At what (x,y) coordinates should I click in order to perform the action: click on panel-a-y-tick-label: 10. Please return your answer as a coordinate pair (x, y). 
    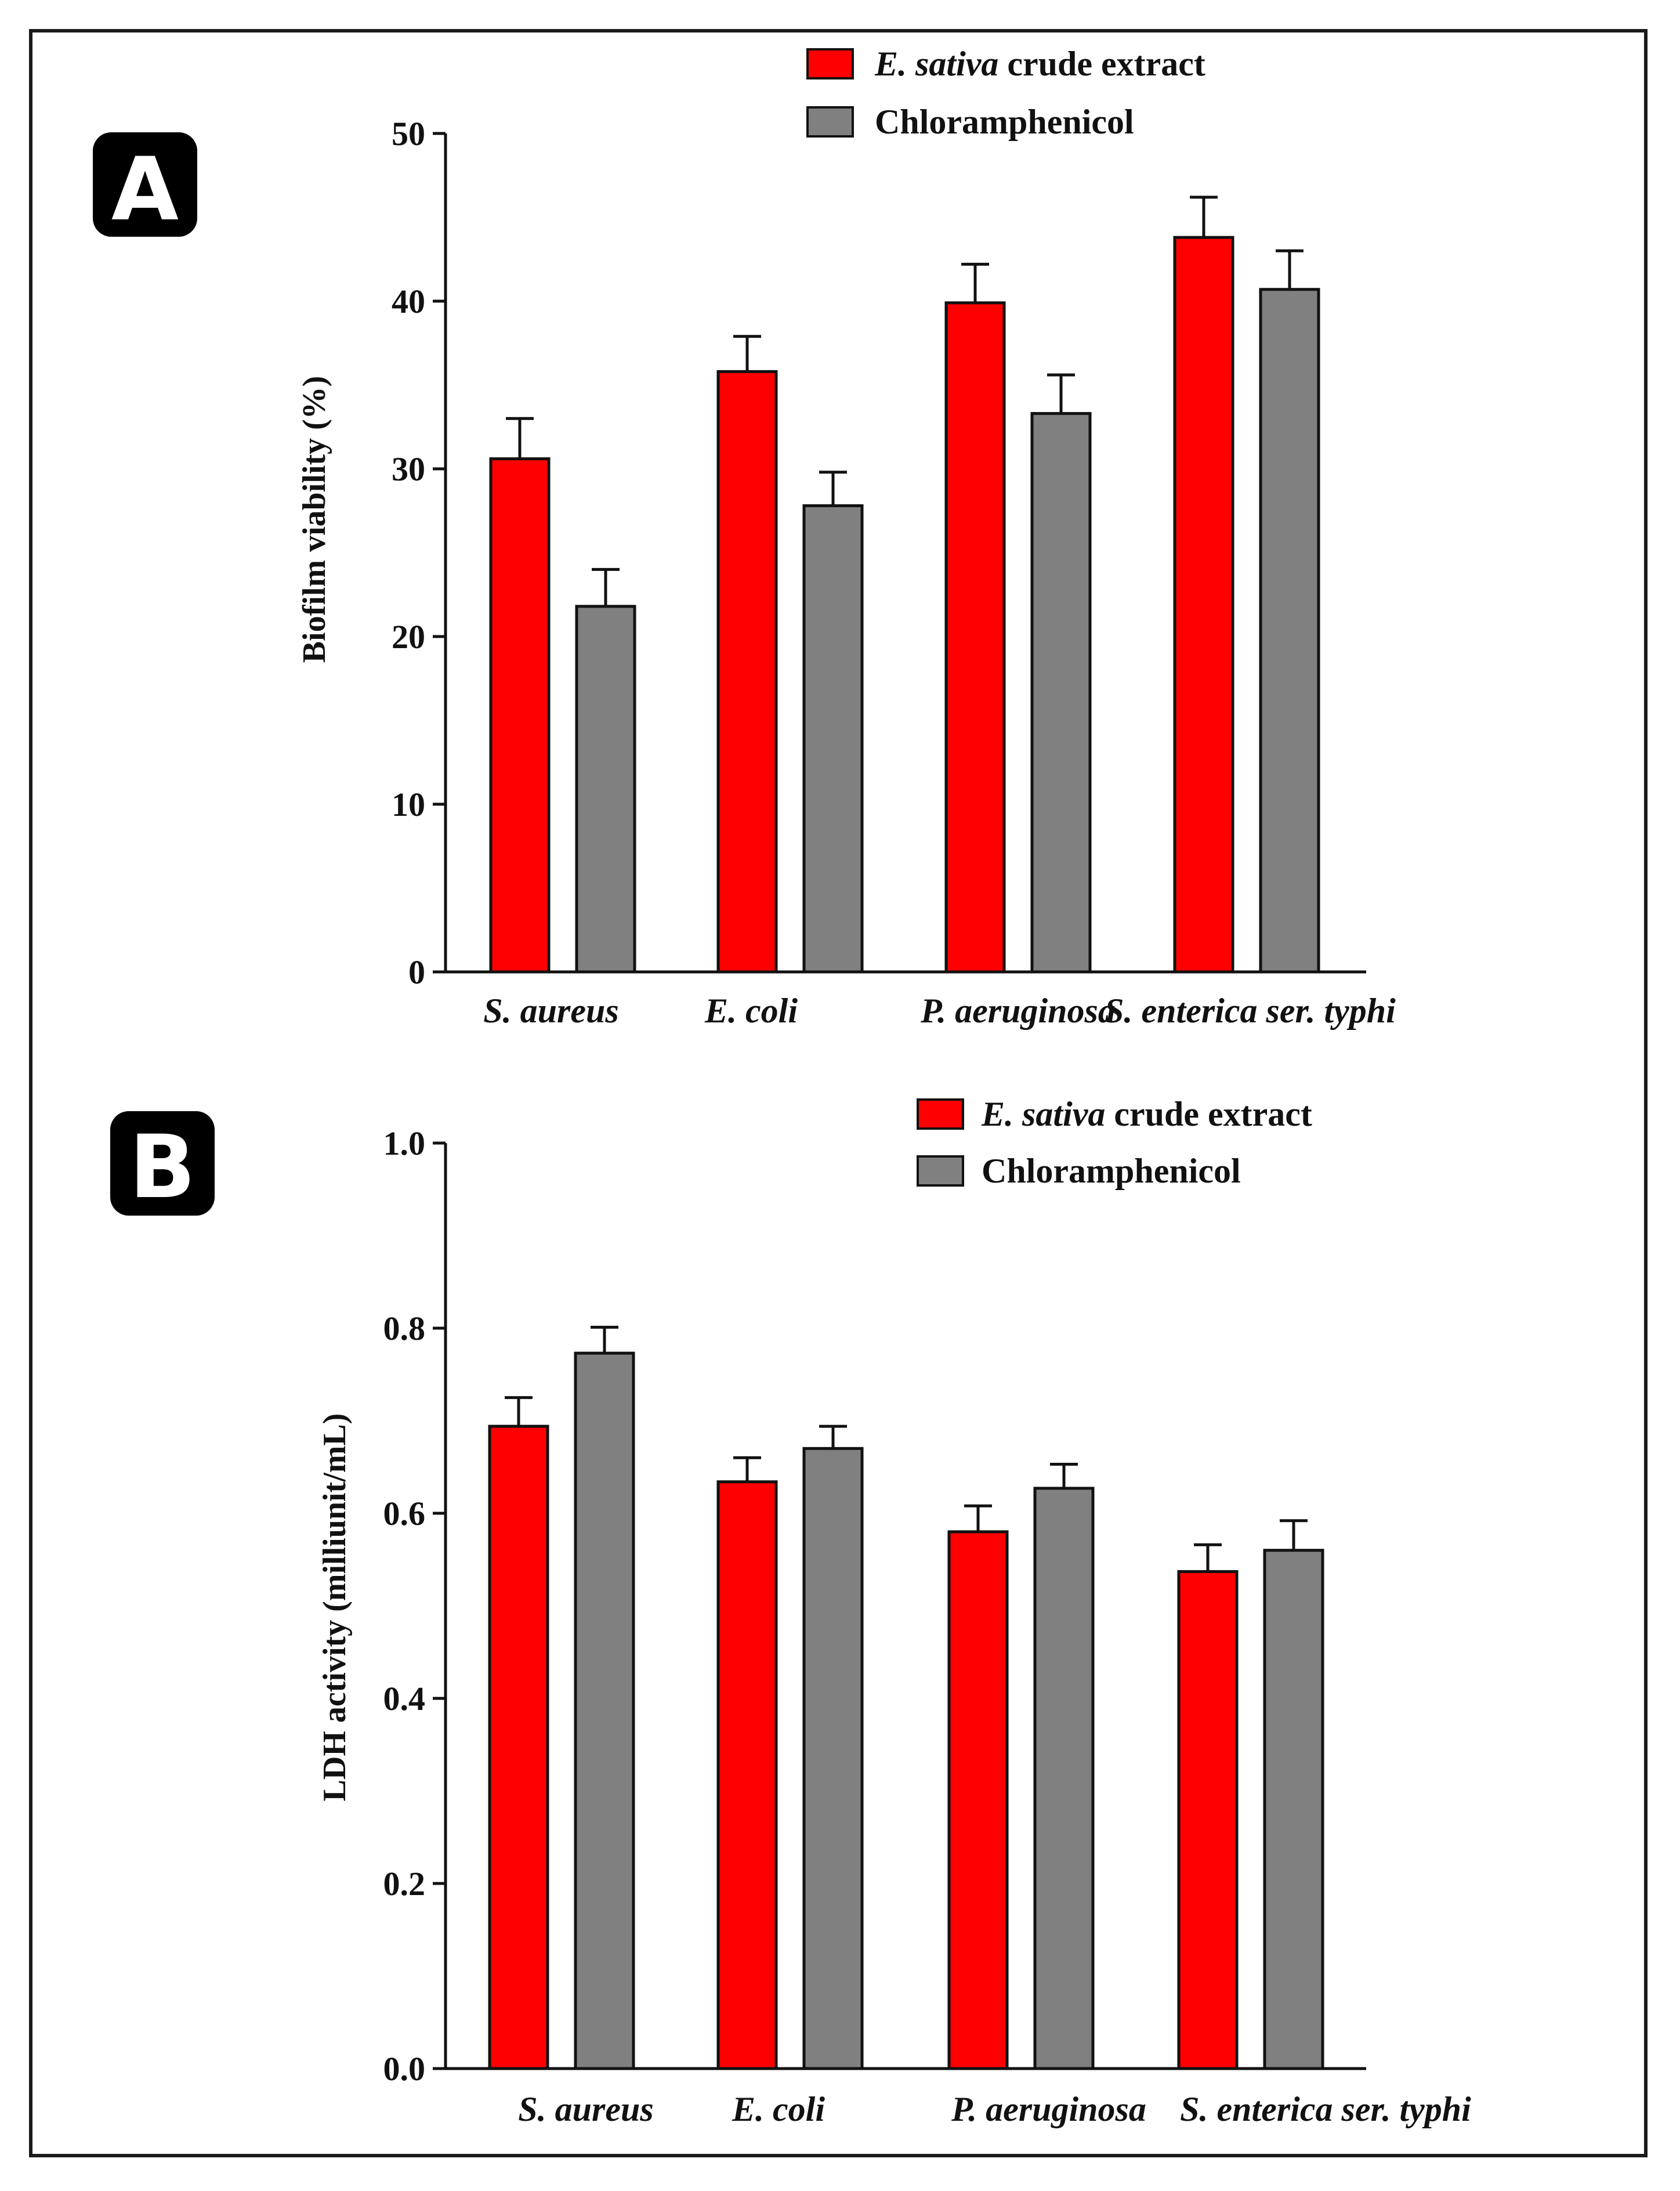
    Looking at the image, I should click on (408, 804).